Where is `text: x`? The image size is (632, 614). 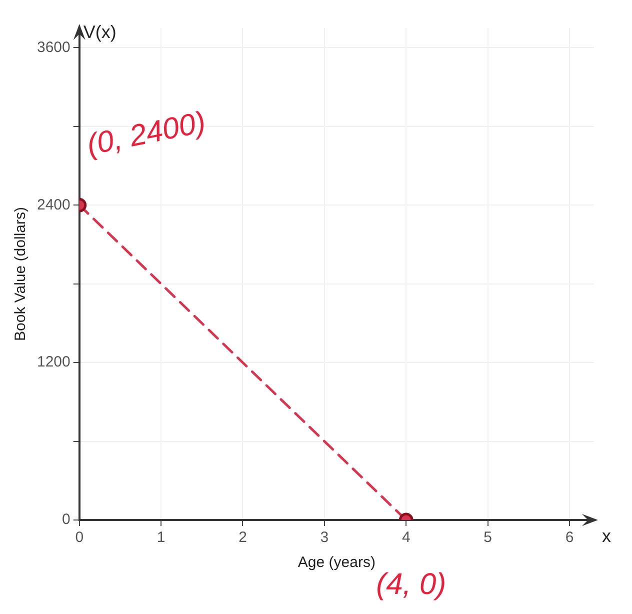 text: x is located at coordinates (606, 536).